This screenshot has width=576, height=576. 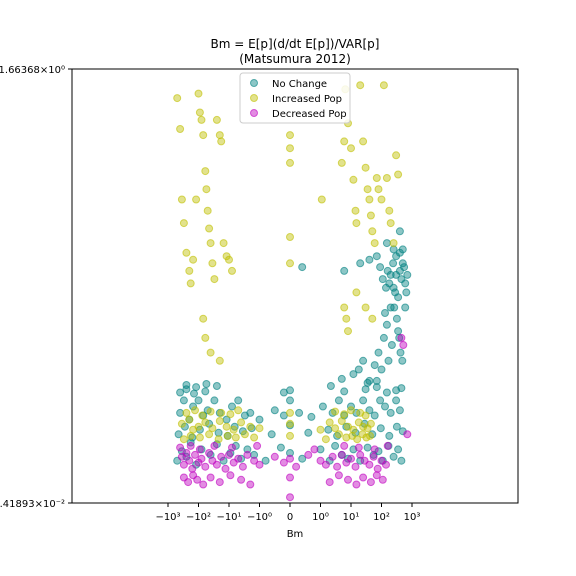 I want to click on chart-subtitle: (Matsumura 2012), so click(x=295, y=59).